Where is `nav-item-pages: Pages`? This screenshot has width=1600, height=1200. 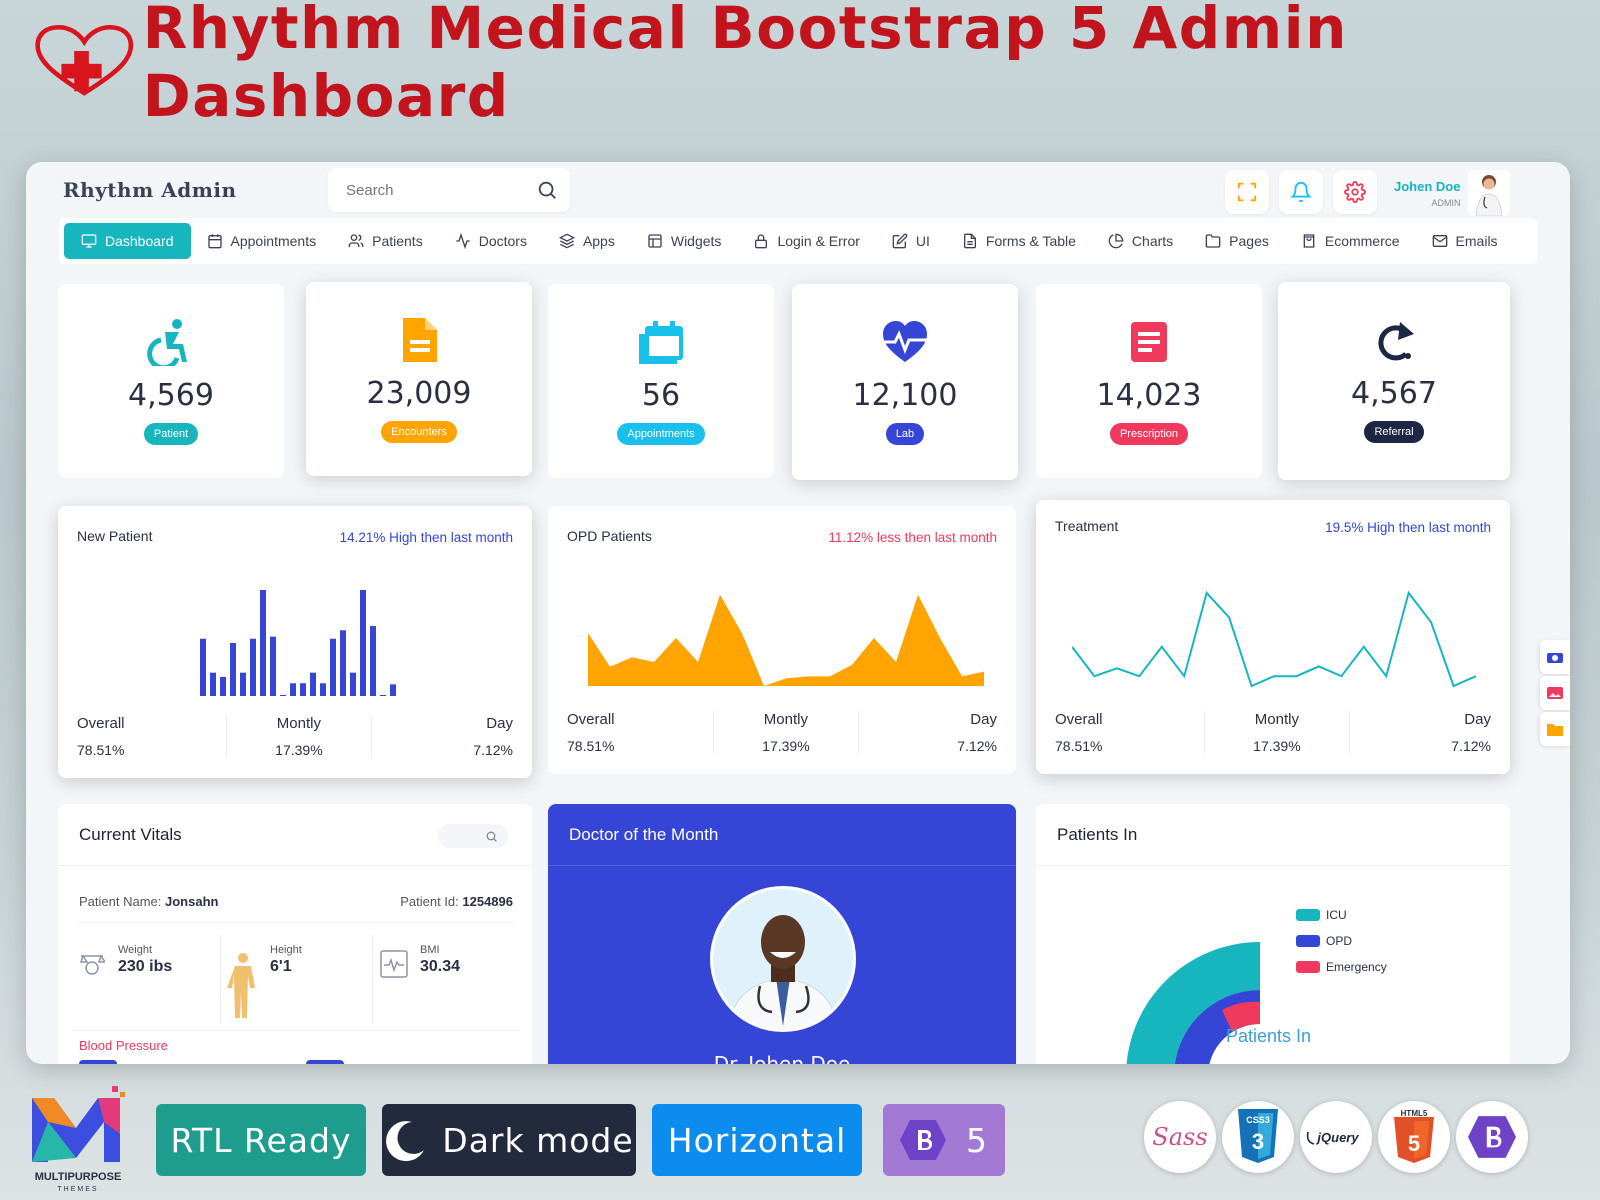
nav-item-pages: Pages is located at coordinates (1237, 241).